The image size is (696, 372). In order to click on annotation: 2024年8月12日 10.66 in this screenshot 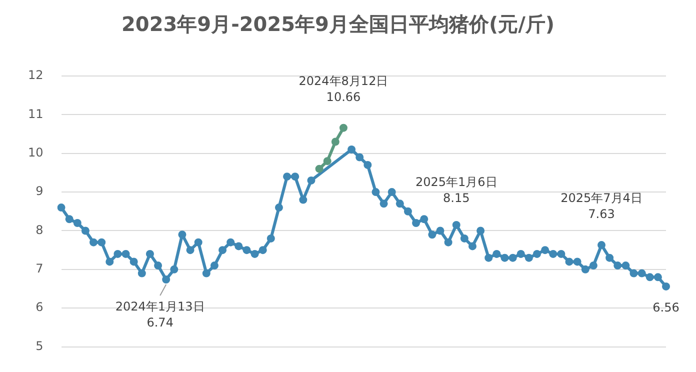, I will do `click(343, 89)`.